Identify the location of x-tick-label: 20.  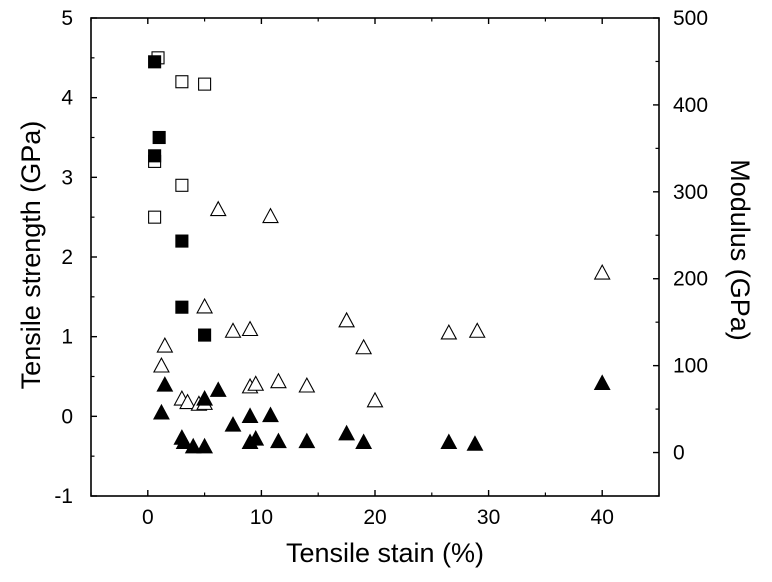
(374, 517).